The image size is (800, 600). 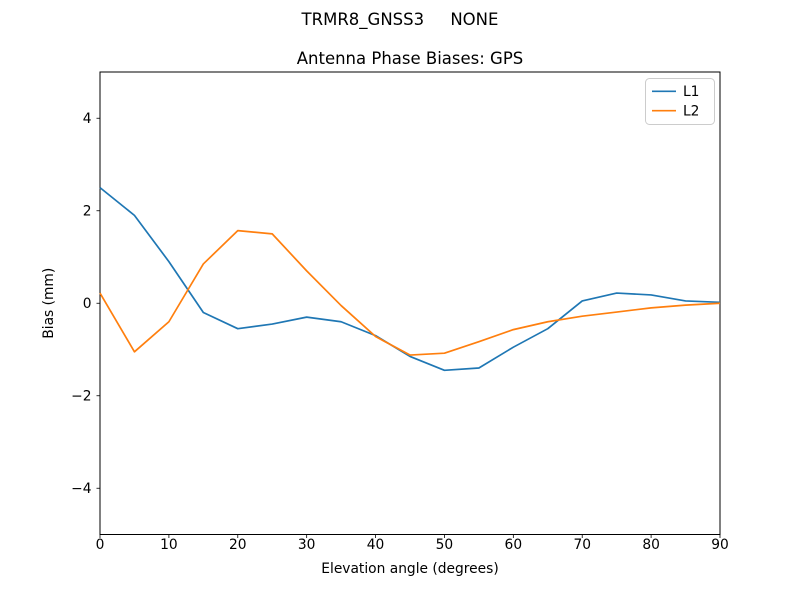 I want to click on y-tick-label: 0, so click(x=87, y=304).